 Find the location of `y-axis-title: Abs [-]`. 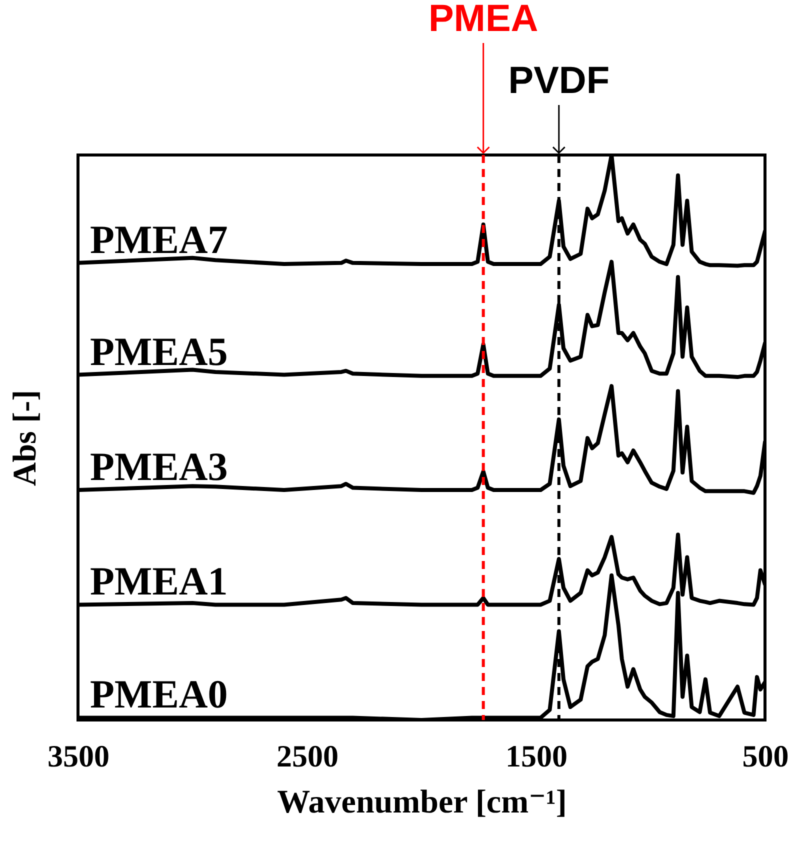

y-axis-title: Abs [-] is located at coordinates (26, 438).